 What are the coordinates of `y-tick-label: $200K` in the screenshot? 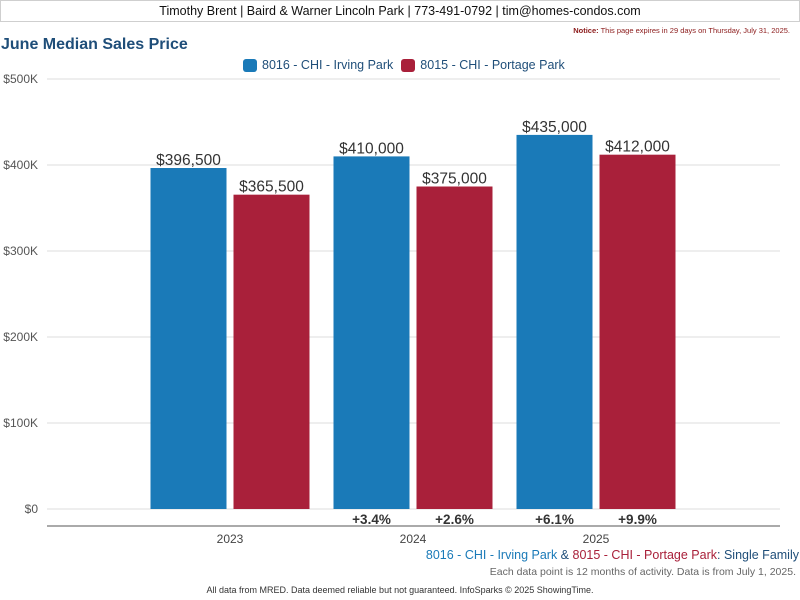 It's located at (20, 337).